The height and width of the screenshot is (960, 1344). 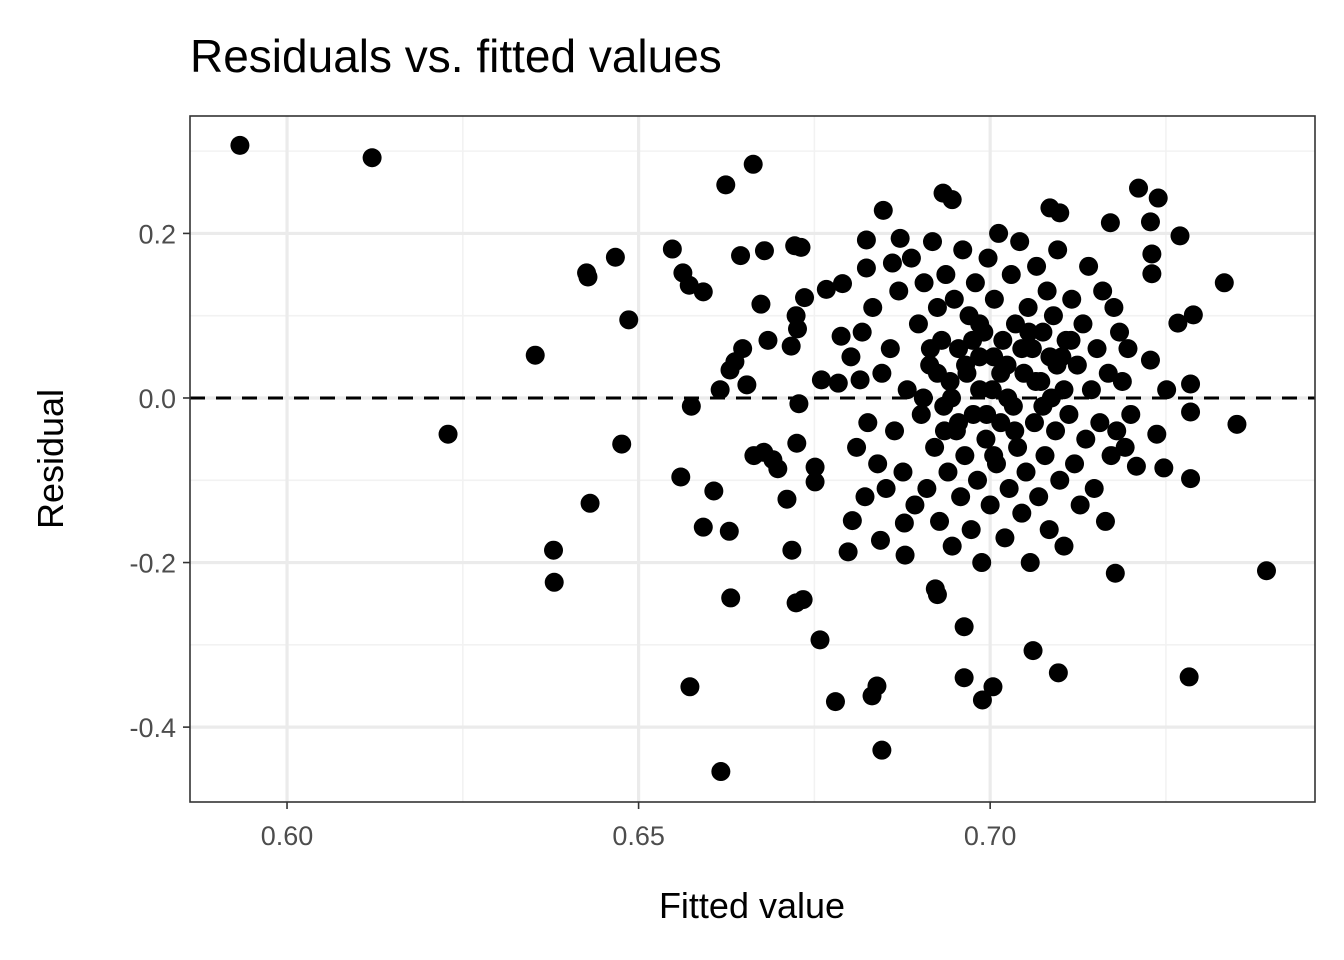 I want to click on x-tick-label: 0.65, so click(x=638, y=836).